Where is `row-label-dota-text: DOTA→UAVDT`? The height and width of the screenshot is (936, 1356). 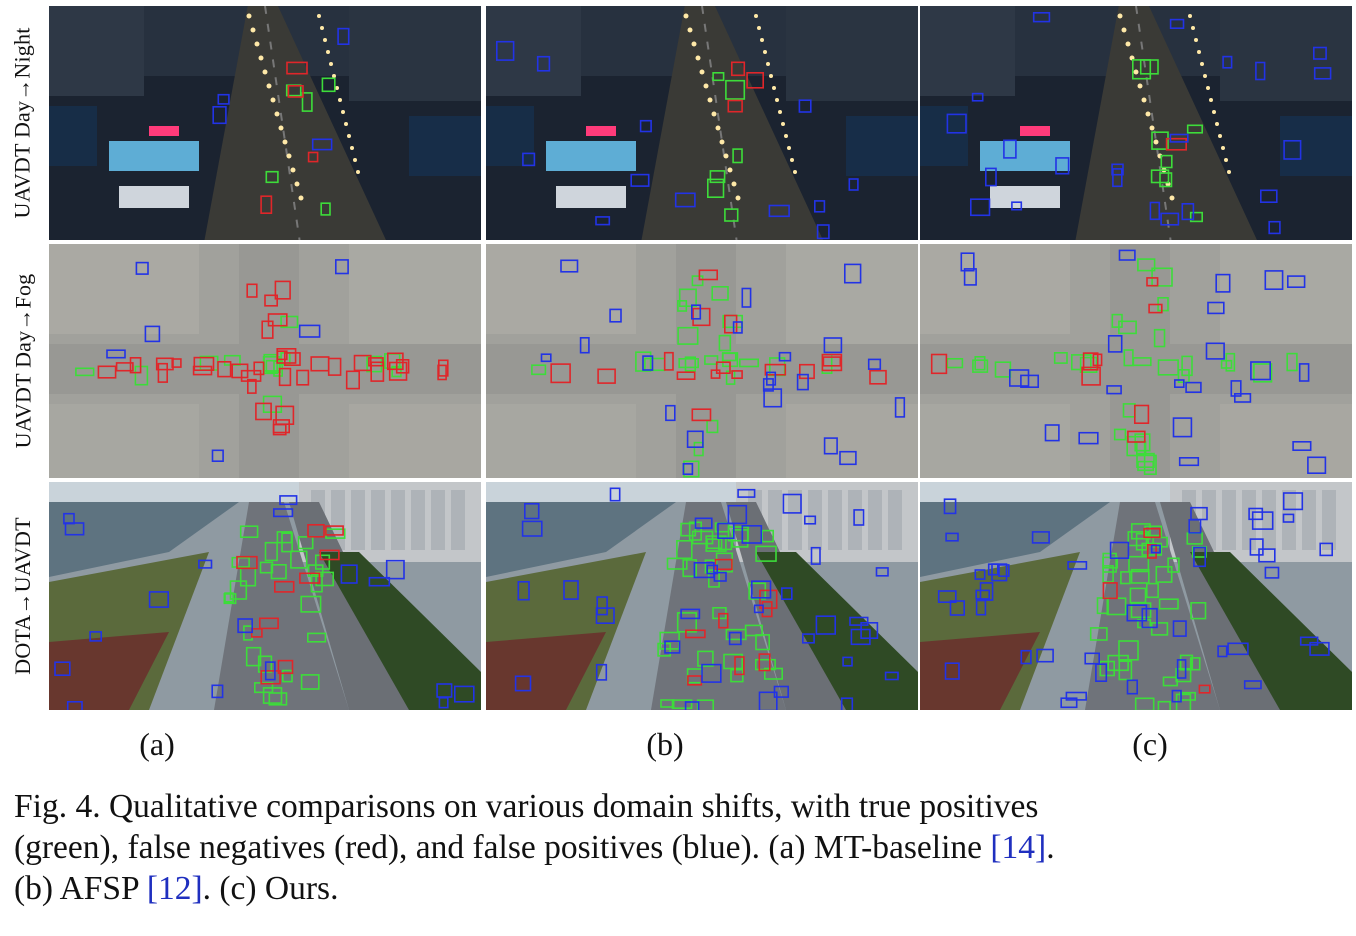
row-label-dota-text: DOTA→UAVDT is located at coordinates (22, 596).